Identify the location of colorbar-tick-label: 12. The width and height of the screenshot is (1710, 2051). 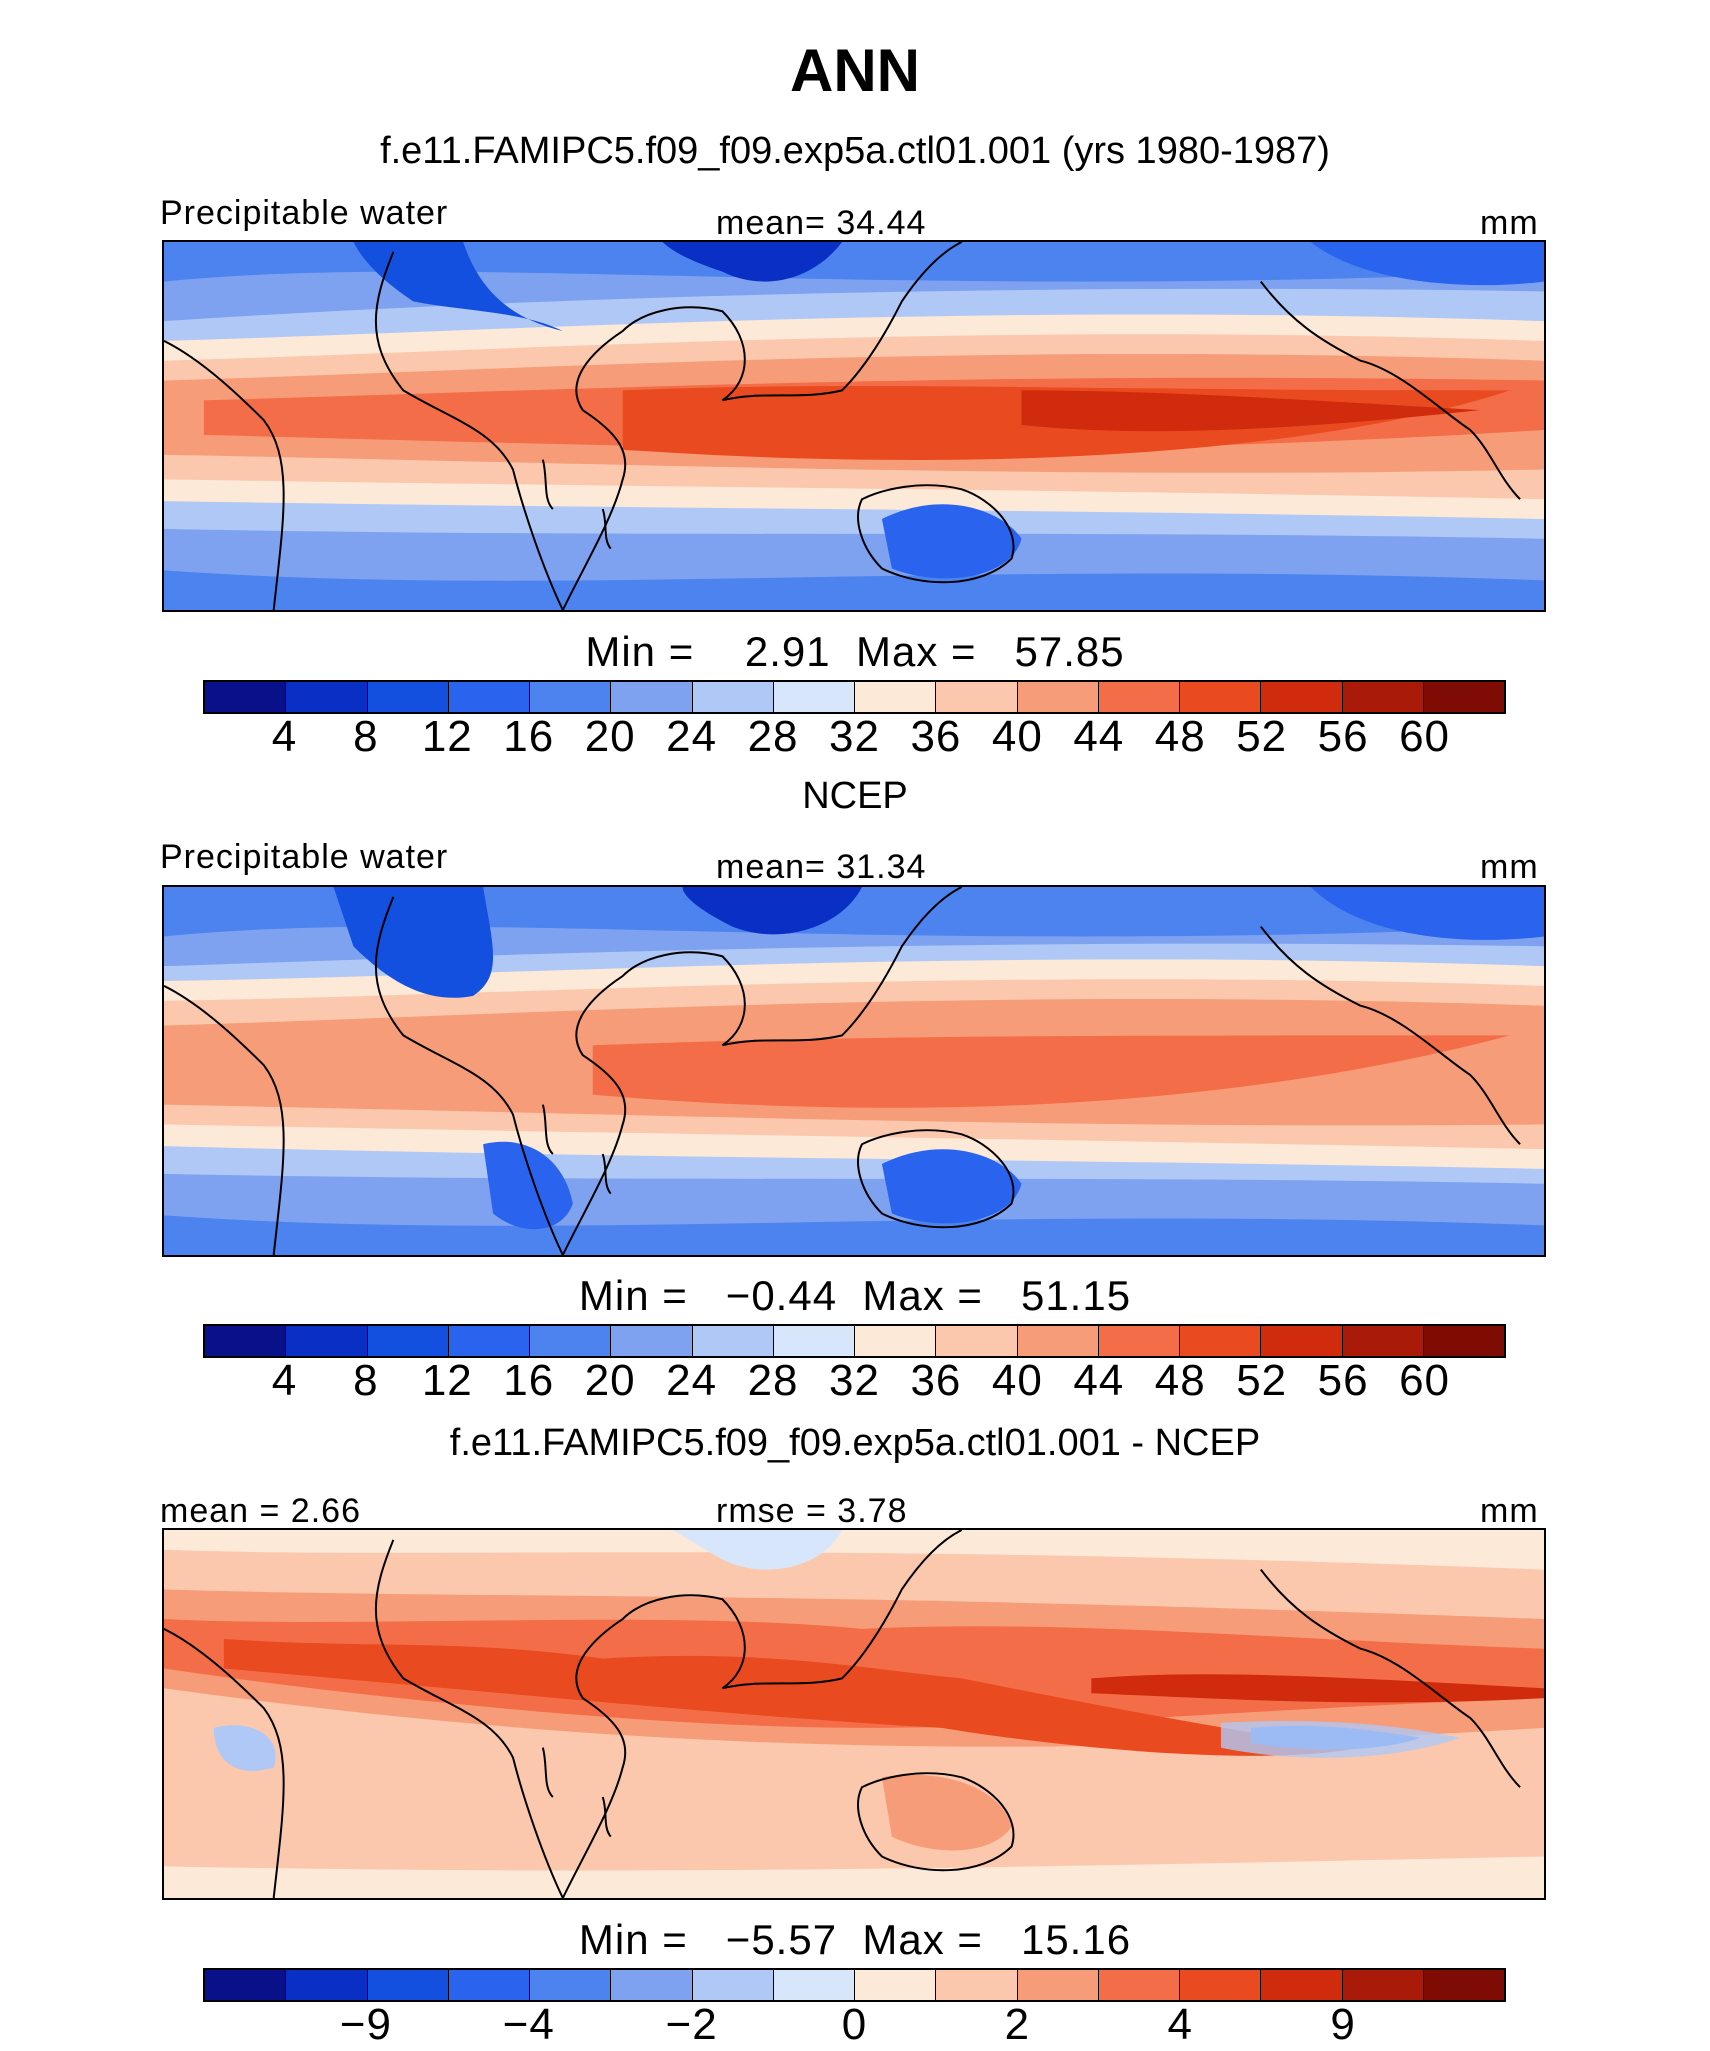
(447, 736).